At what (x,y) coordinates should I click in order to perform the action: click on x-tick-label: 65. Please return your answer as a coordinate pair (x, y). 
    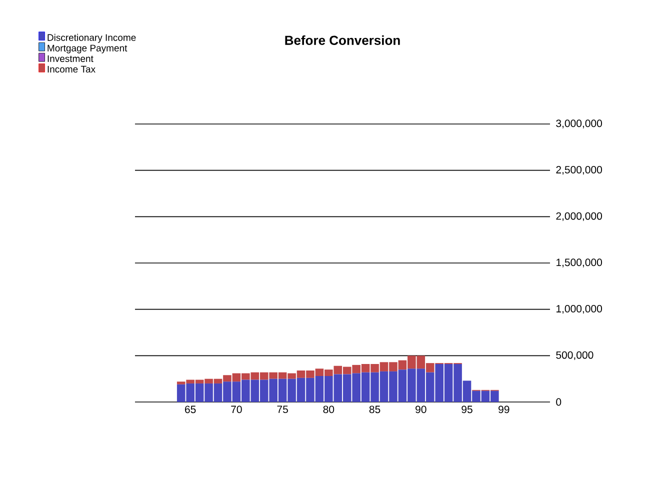
    Looking at the image, I should click on (190, 410).